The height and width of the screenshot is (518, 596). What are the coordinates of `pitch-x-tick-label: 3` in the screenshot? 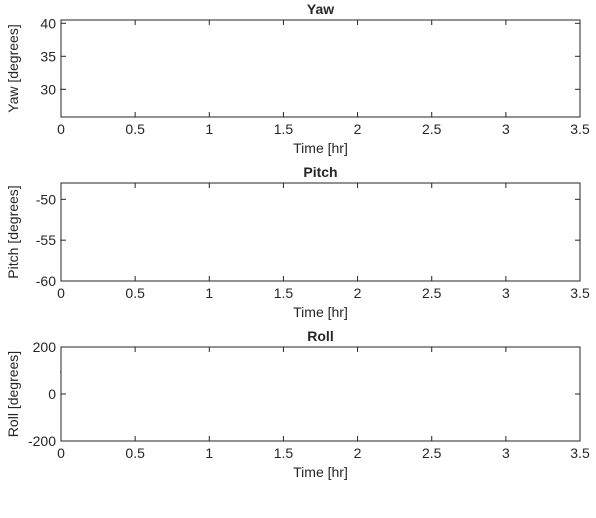 It's located at (506, 293).